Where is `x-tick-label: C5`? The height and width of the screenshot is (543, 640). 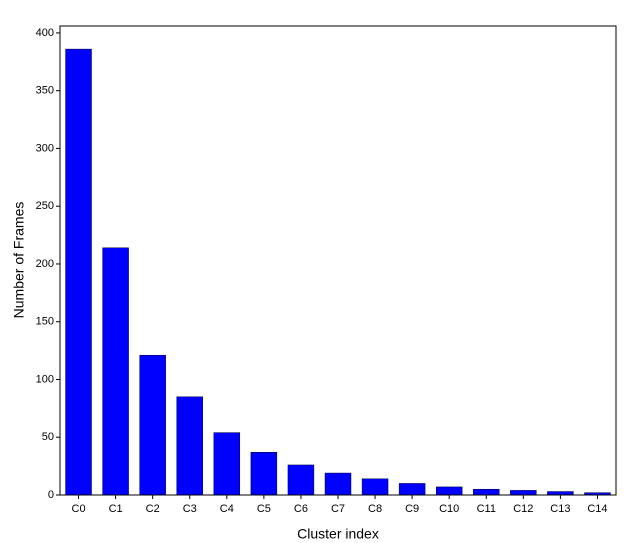 x-tick-label: C5 is located at coordinates (264, 509).